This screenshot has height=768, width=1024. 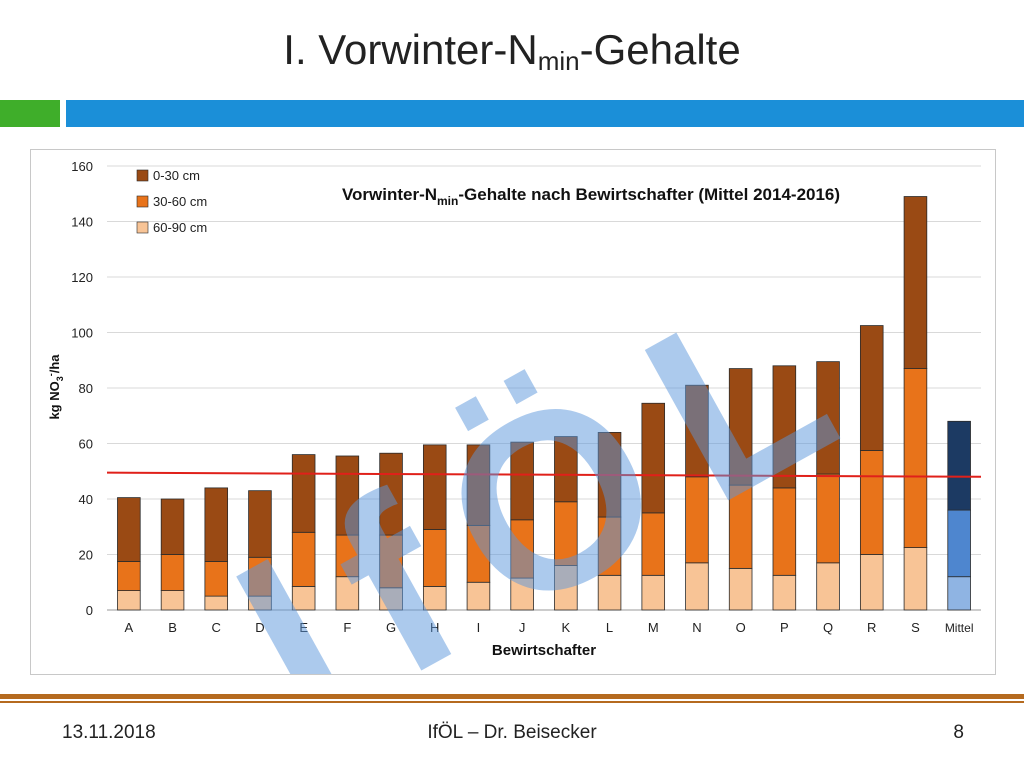 I want to click on chart-title-subscript: min, so click(x=447, y=201).